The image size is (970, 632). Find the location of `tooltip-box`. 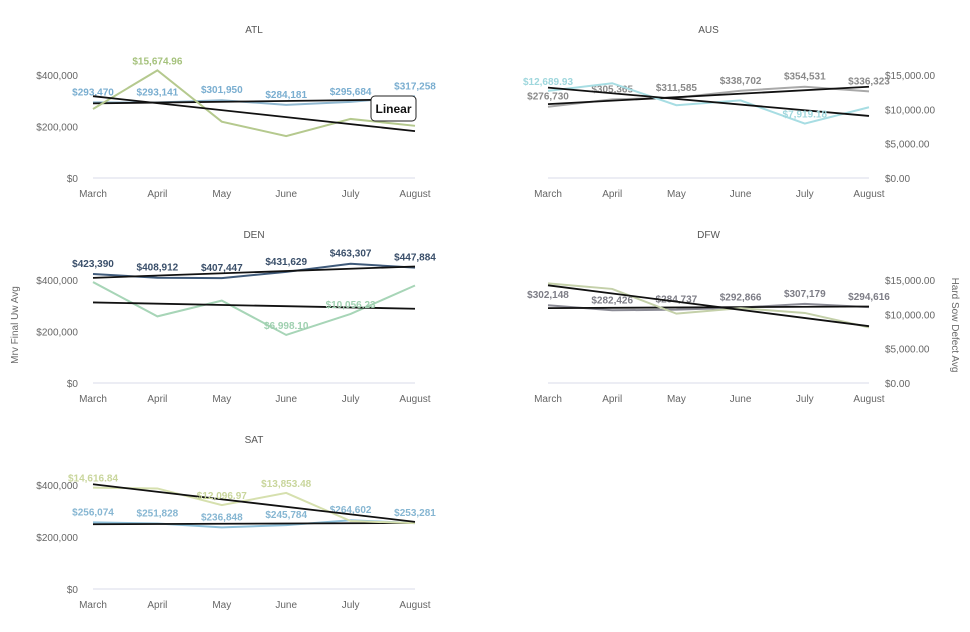

tooltip-box is located at coordinates (393, 108).